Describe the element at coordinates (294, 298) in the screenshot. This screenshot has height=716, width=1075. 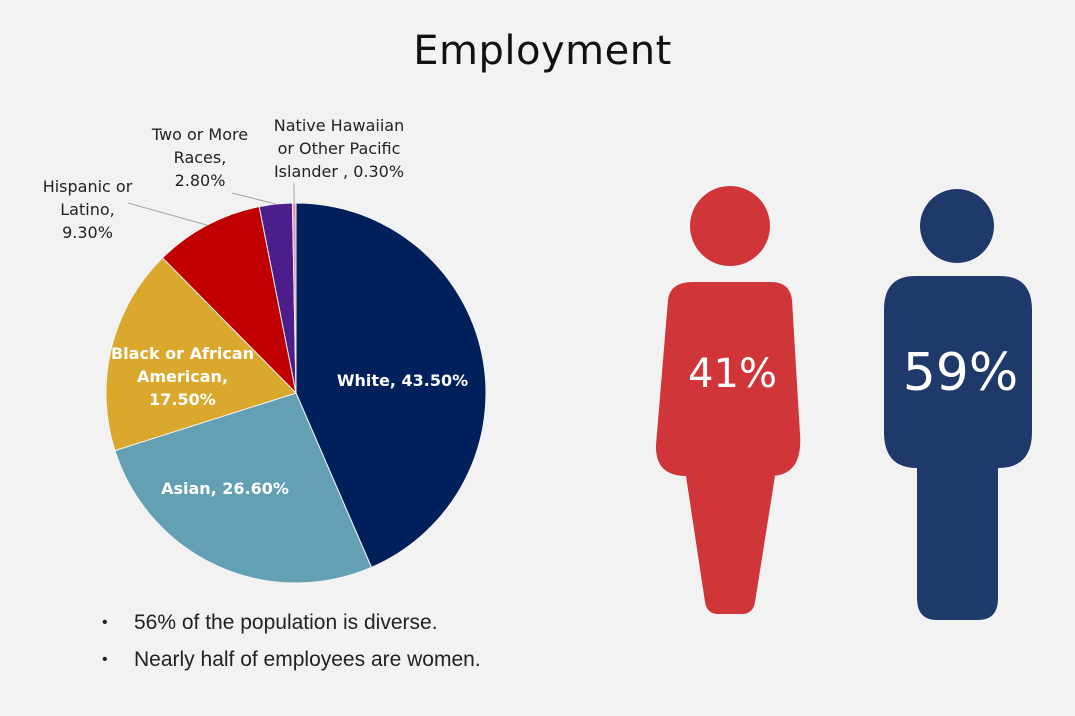
I see `pie-slice-native-hawaiian-or-other-pacific-islander` at that location.